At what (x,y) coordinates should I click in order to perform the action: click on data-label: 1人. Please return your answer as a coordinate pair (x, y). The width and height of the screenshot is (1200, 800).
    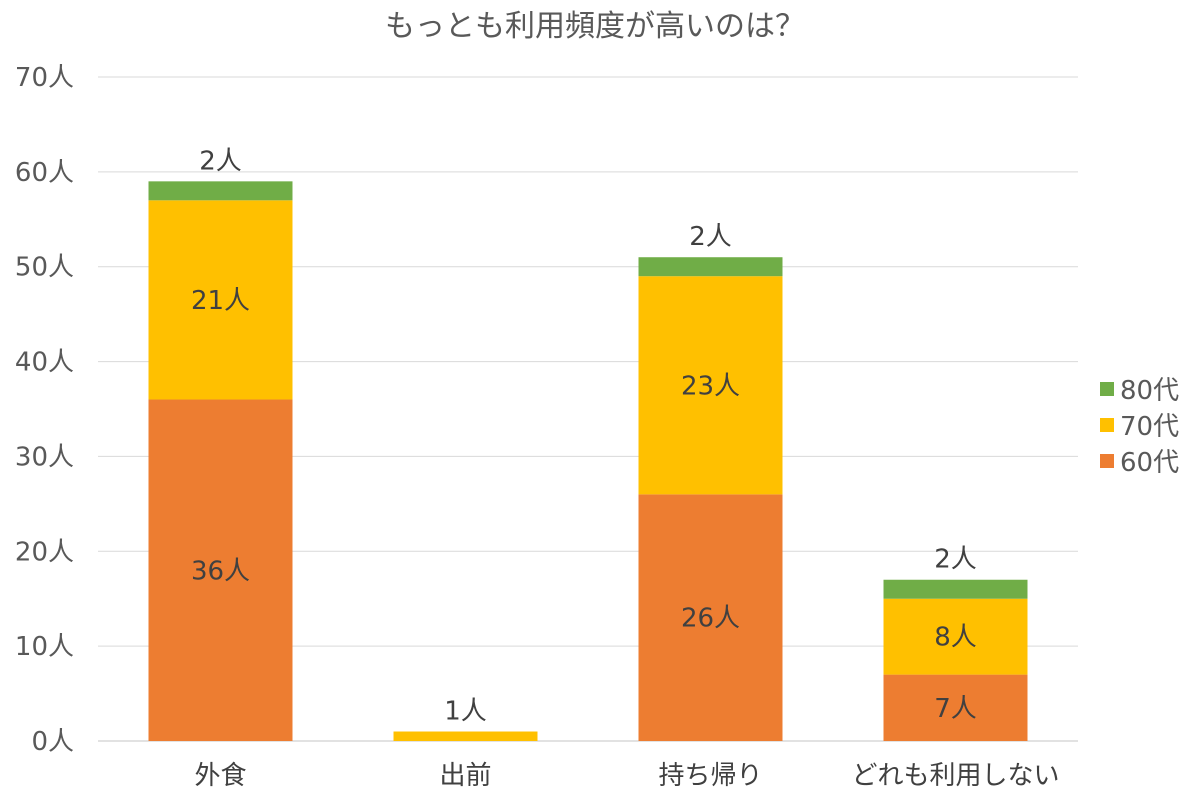
    Looking at the image, I should click on (465, 712).